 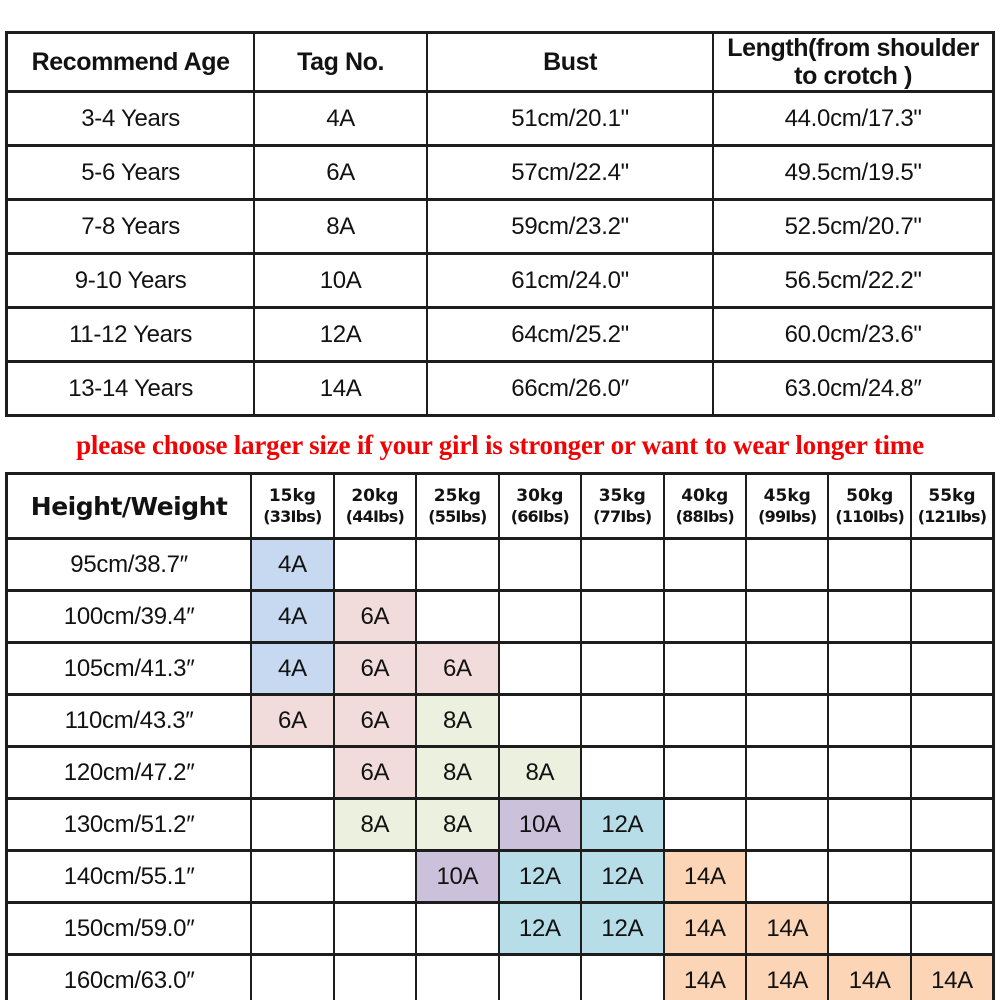 What do you see at coordinates (705, 516) in the screenshot?
I see `weight-lbs-label: (88Ibs)` at bounding box center [705, 516].